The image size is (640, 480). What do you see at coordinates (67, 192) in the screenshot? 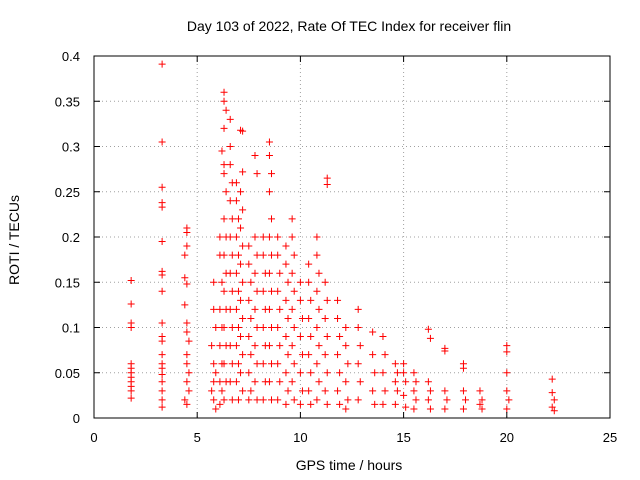
I see `y-tick-label: 0.25` at bounding box center [67, 192].